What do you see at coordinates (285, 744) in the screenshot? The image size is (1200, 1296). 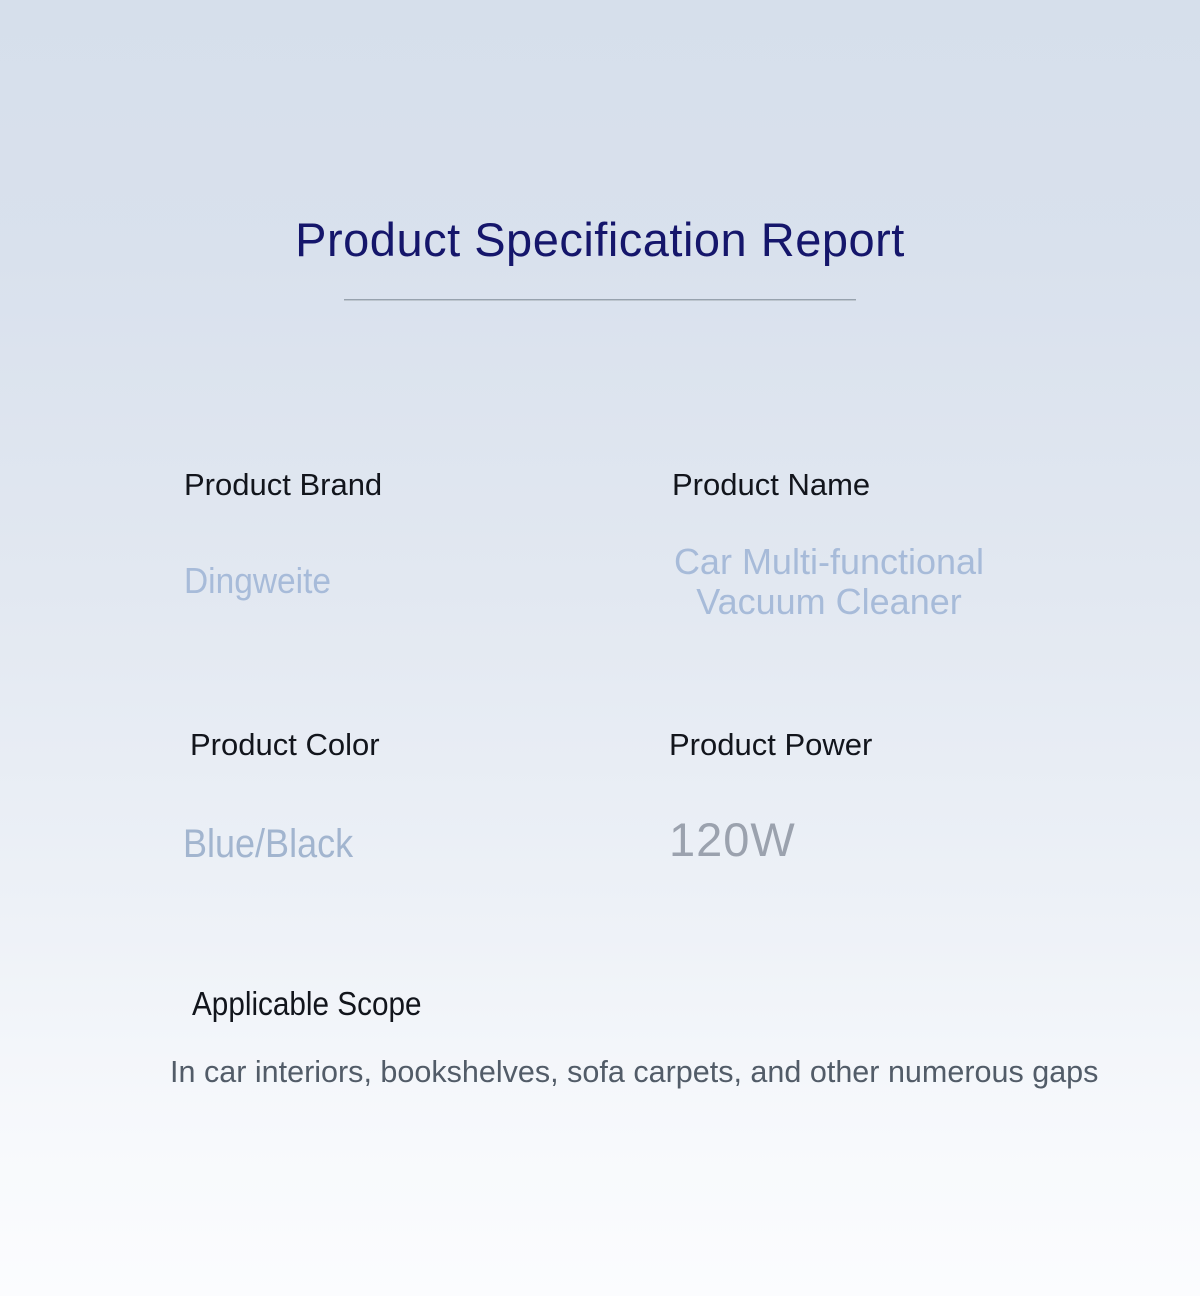 I see `product-color-label: Product Color` at bounding box center [285, 744].